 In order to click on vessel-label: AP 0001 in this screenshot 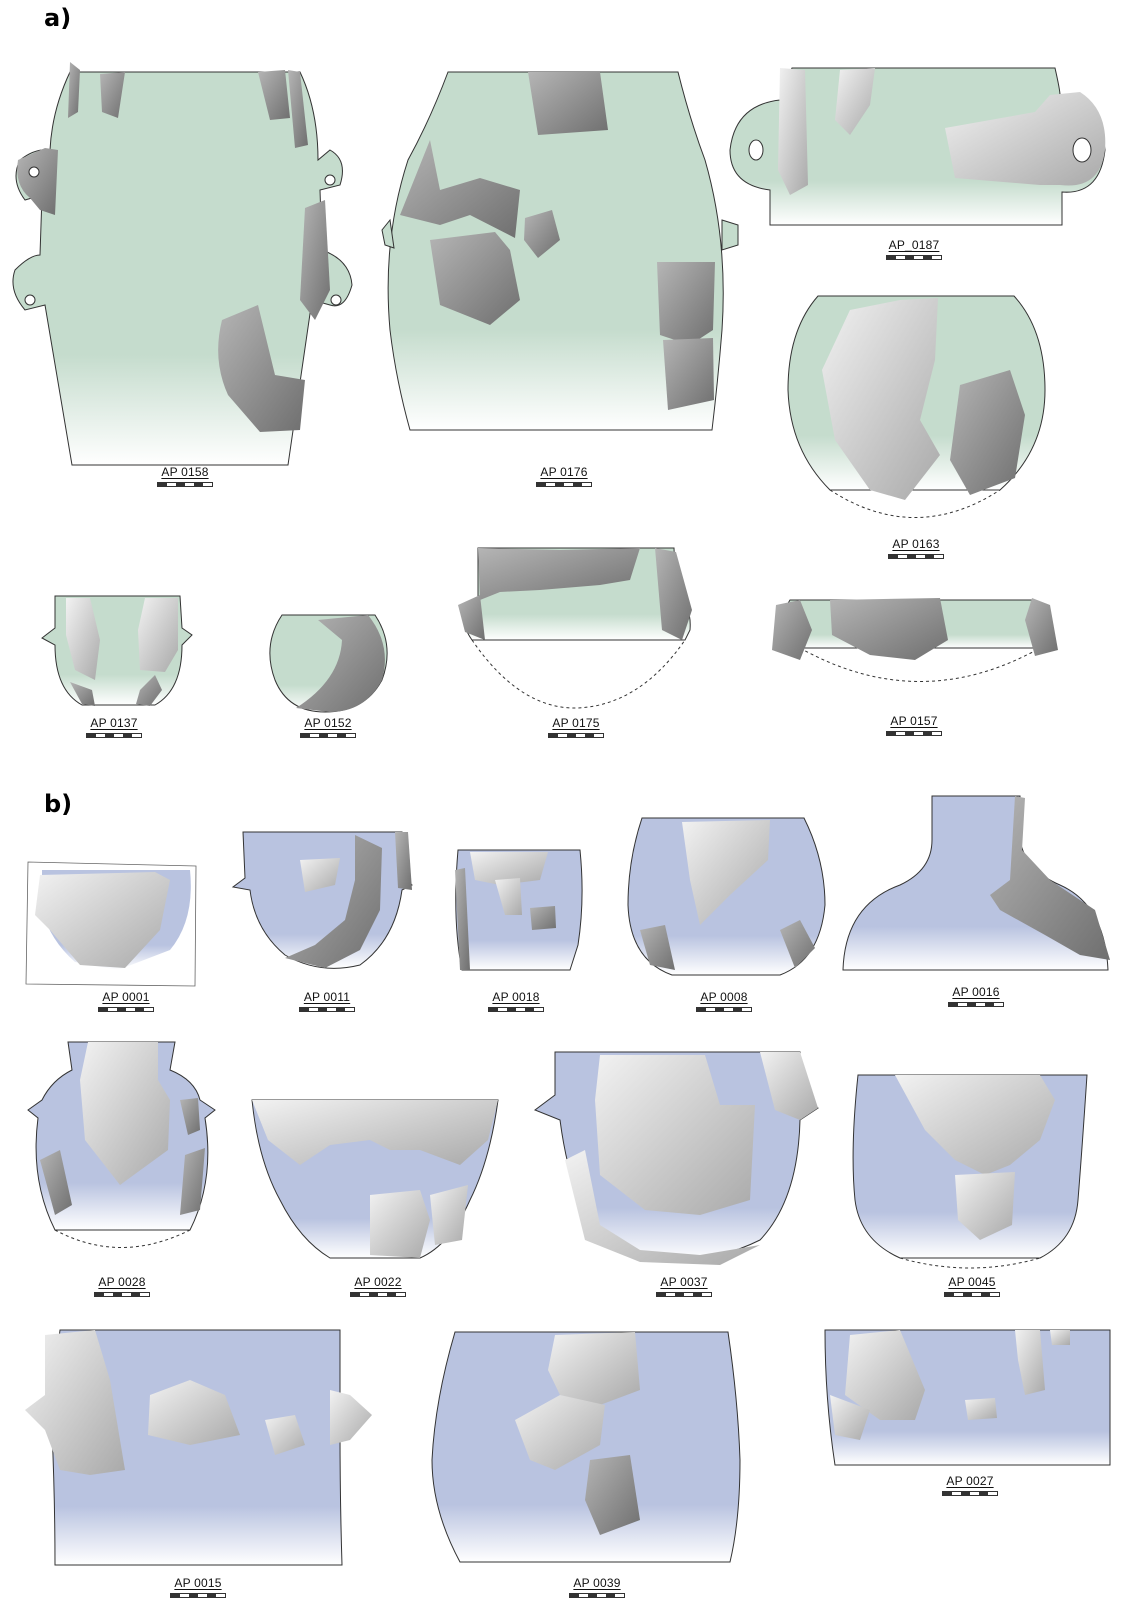, I will do `click(126, 1001)`.